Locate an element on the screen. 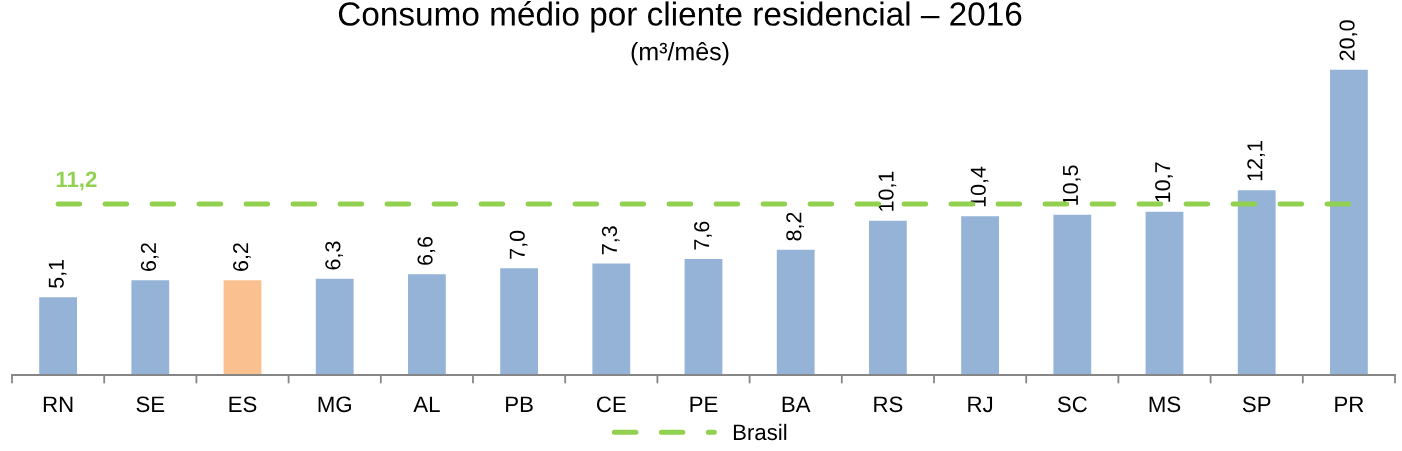 The image size is (1402, 451). x-tick-label: RS is located at coordinates (888, 404).